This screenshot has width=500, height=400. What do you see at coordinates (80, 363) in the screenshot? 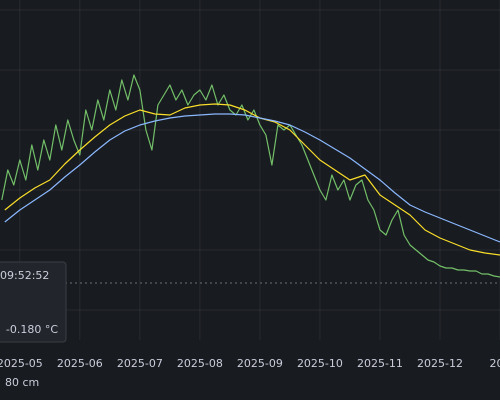
I see `x-tick-label: 2025-06` at bounding box center [80, 363].